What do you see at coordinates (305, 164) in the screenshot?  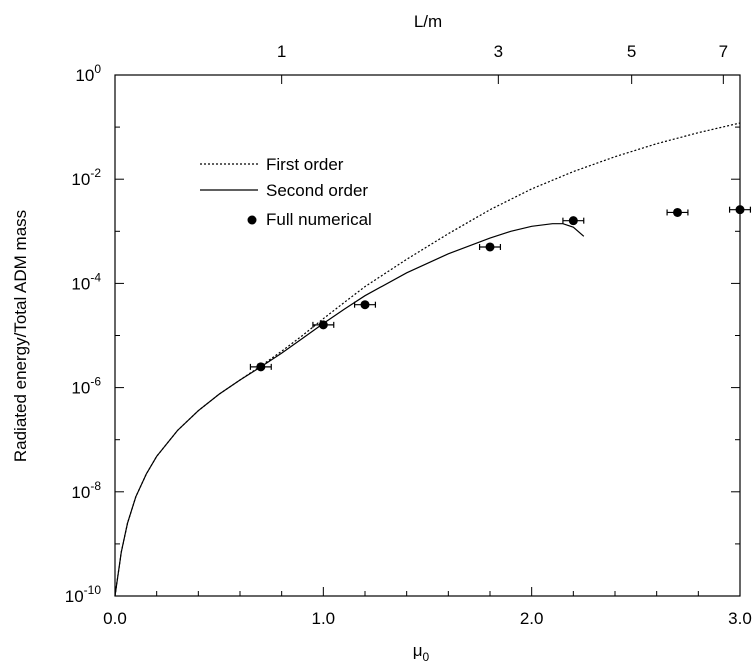 I see `legend-label: First order` at bounding box center [305, 164].